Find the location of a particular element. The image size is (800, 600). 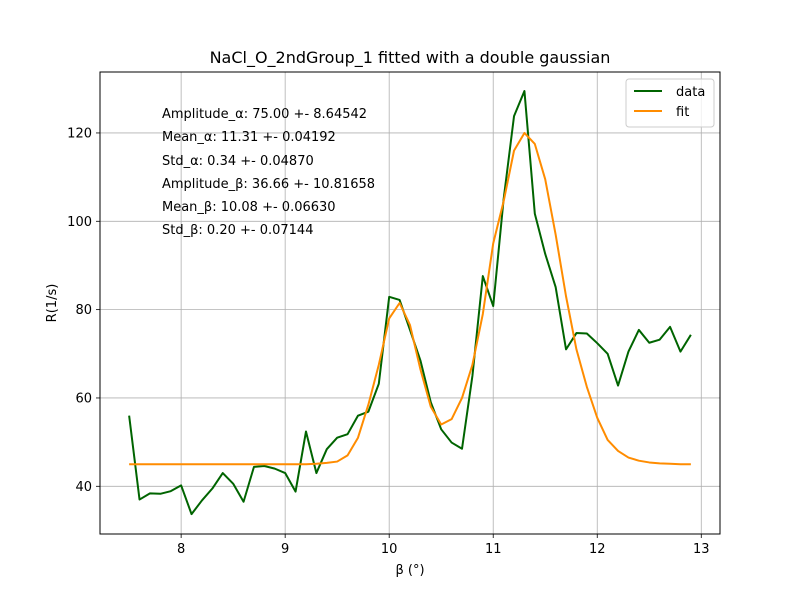

y-tick-label: 80 is located at coordinates (83, 310).